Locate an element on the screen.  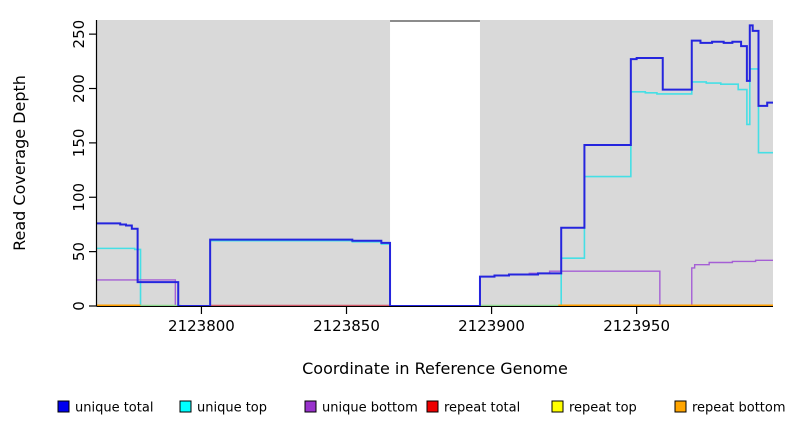
legend-item: repeat bottom is located at coordinates (730, 408).